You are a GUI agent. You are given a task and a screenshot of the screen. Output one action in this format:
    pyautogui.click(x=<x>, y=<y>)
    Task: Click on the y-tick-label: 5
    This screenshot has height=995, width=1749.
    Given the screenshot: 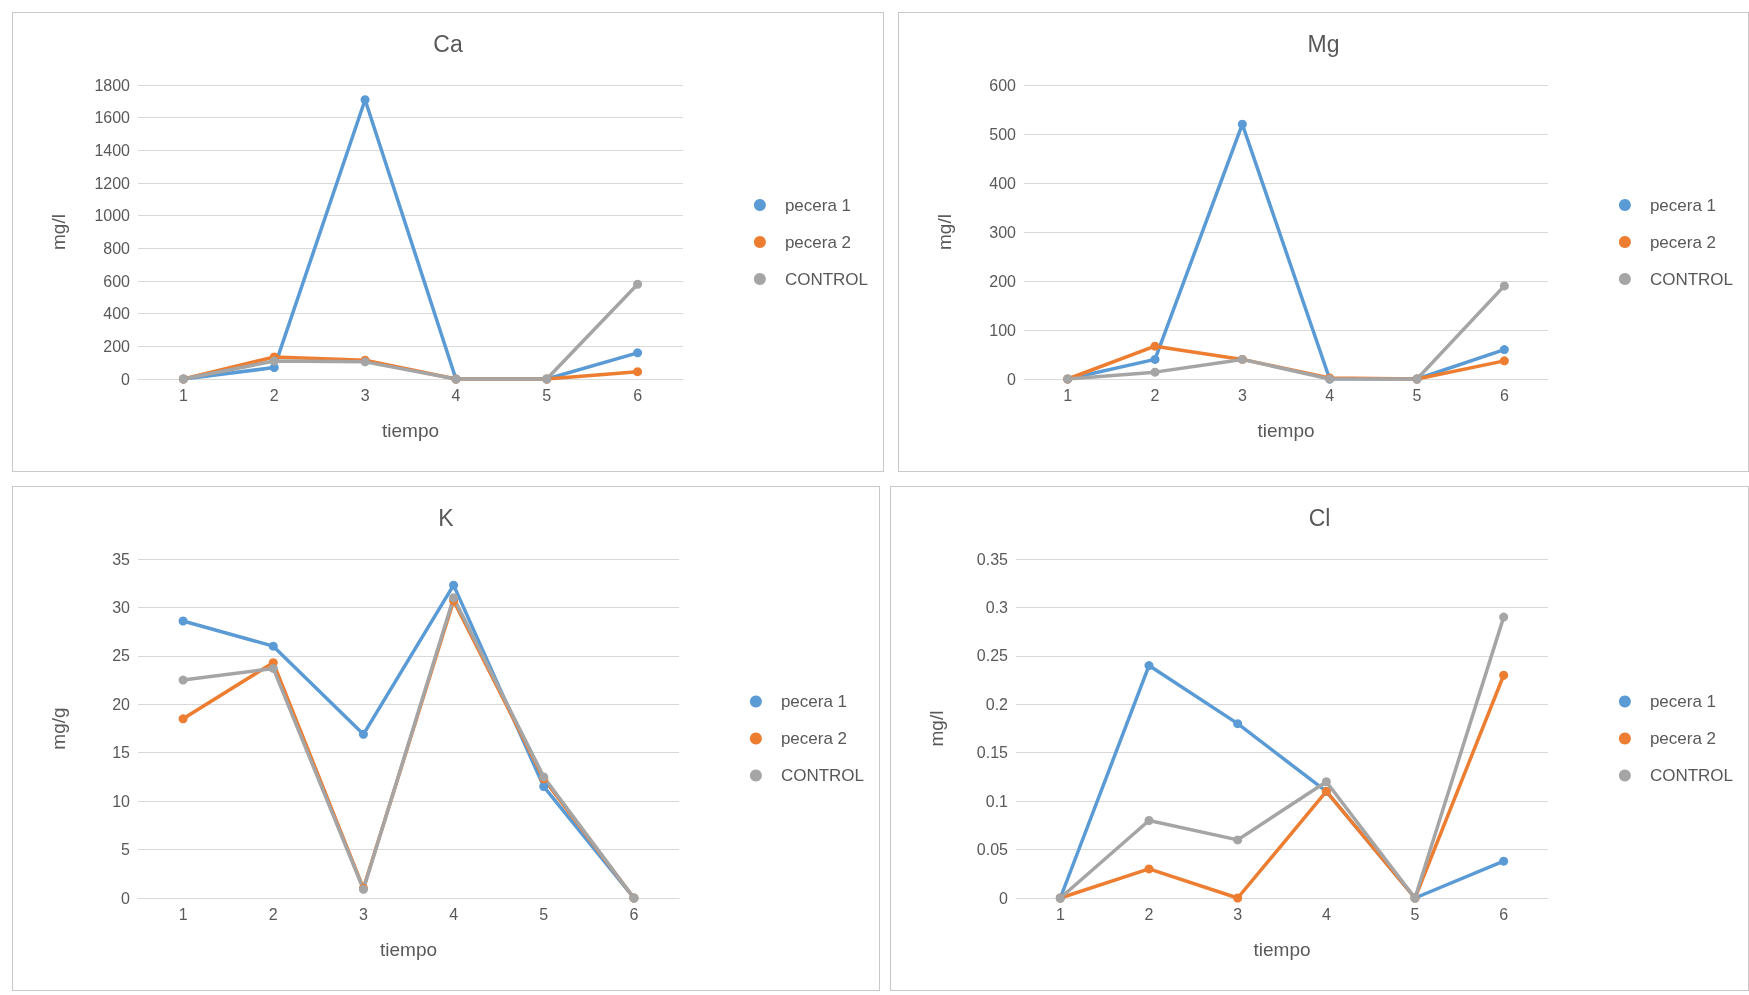 What is the action you would take?
    pyautogui.click(x=126, y=850)
    